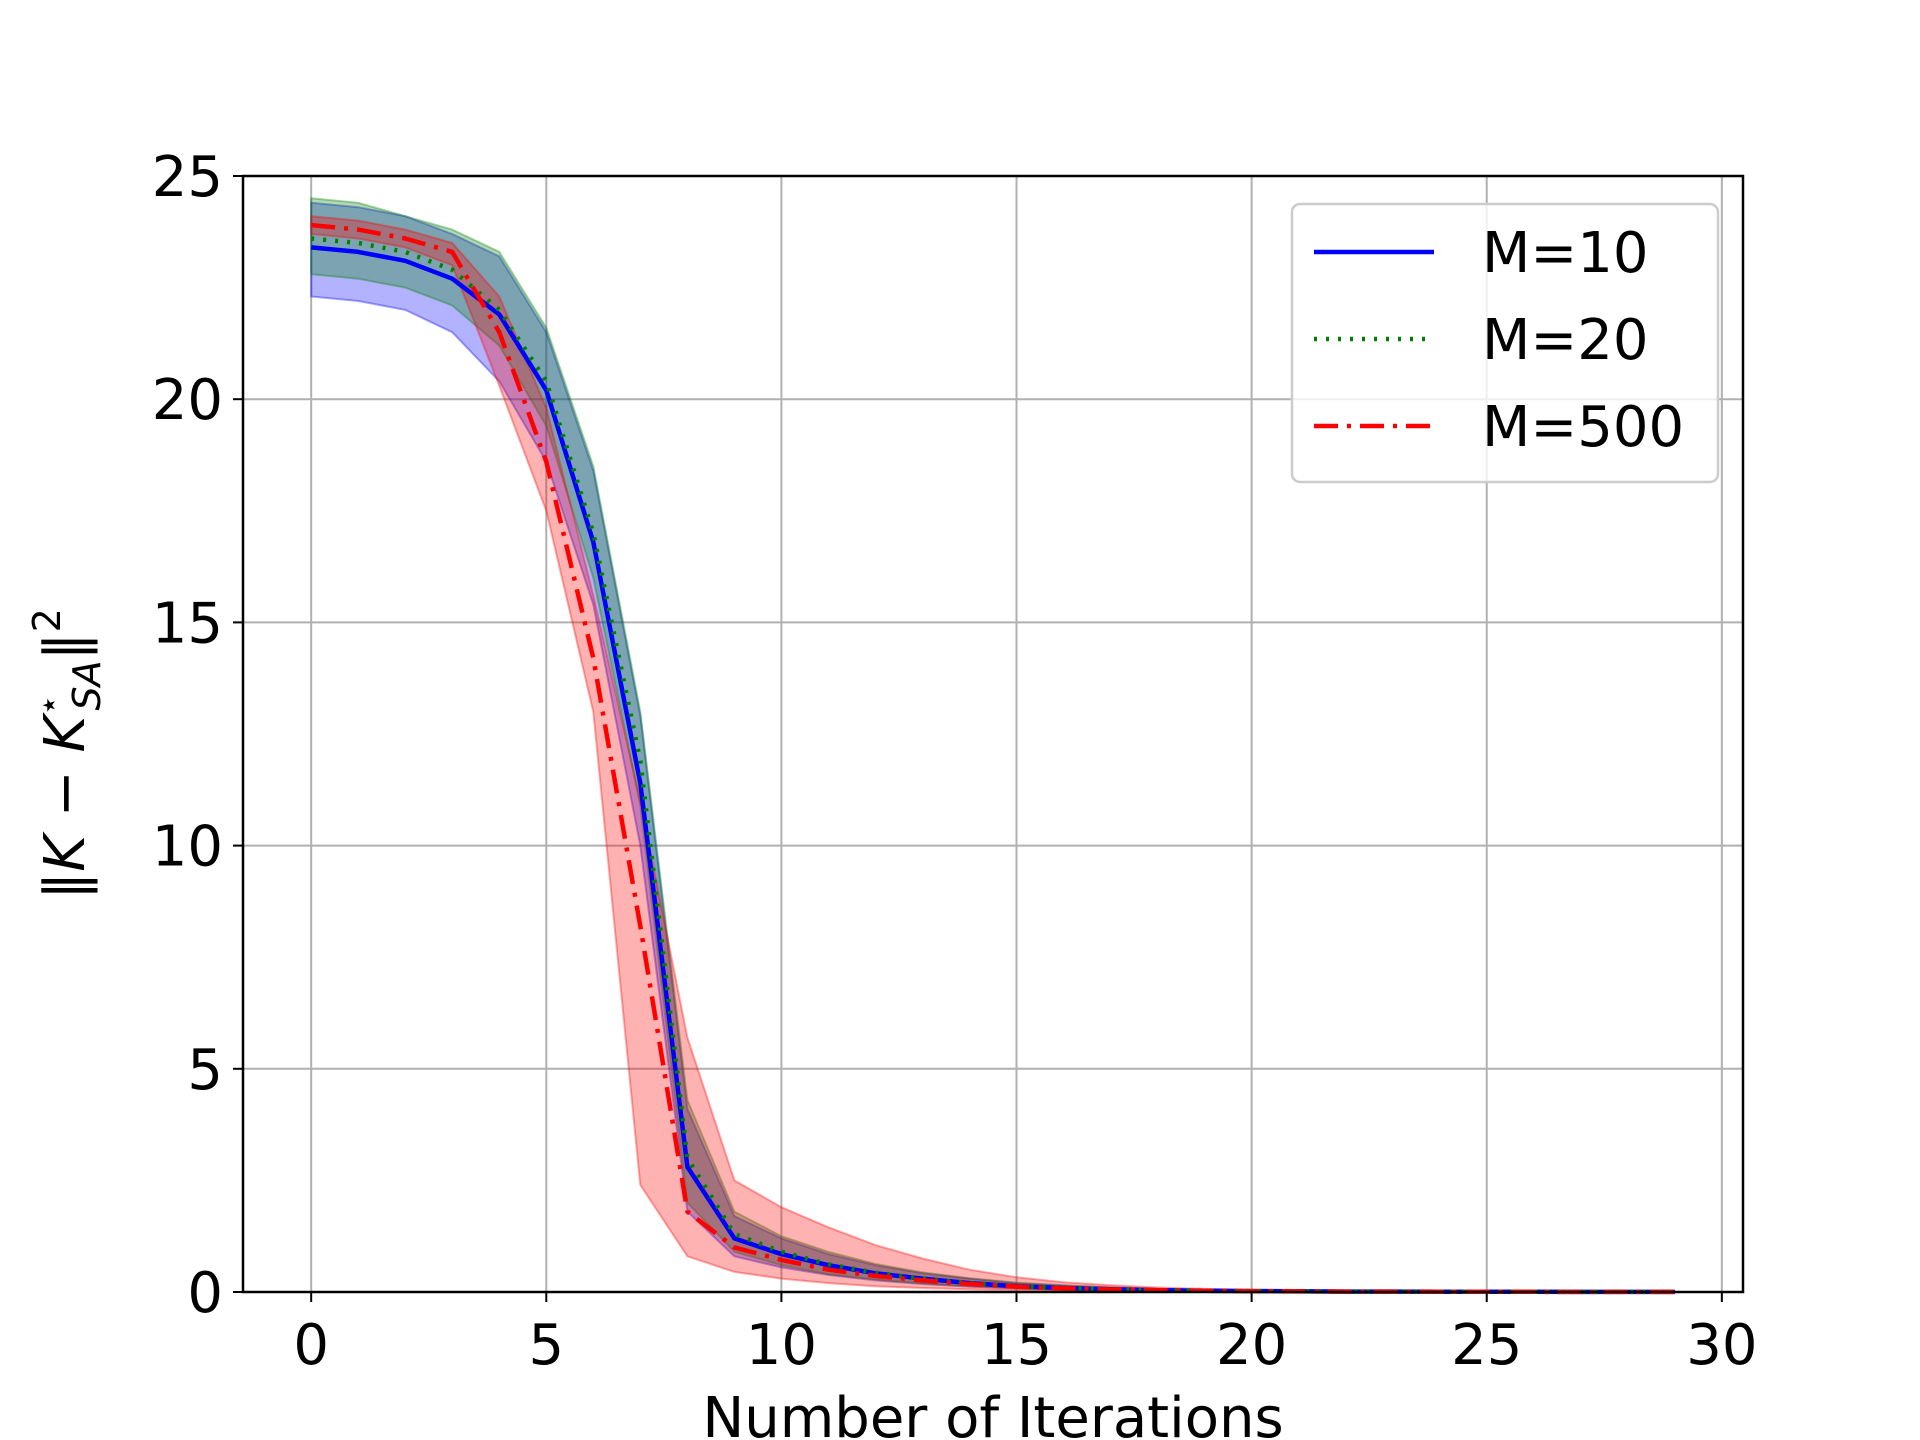 This screenshot has height=1440, width=1920. What do you see at coordinates (1251, 1345) in the screenshot?
I see `x-tick-label: 20` at bounding box center [1251, 1345].